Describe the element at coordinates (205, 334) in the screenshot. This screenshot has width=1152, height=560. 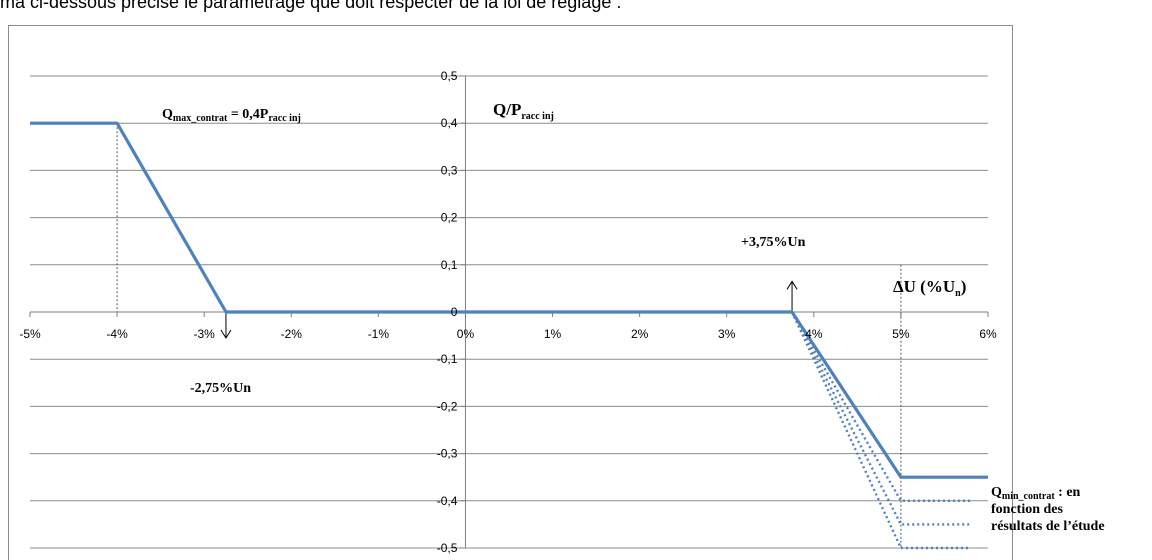
I see `x-tick-label: -3%` at that location.